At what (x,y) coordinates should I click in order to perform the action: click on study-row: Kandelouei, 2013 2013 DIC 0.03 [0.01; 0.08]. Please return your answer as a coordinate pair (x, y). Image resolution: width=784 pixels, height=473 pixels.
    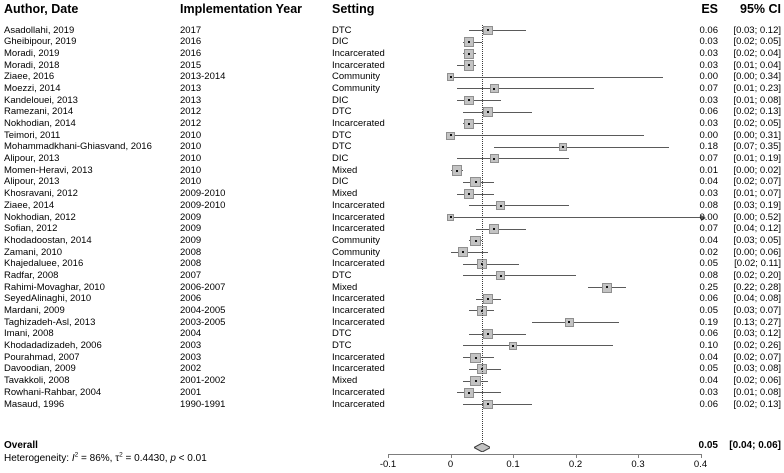
    Looking at the image, I should click on (392, 101).